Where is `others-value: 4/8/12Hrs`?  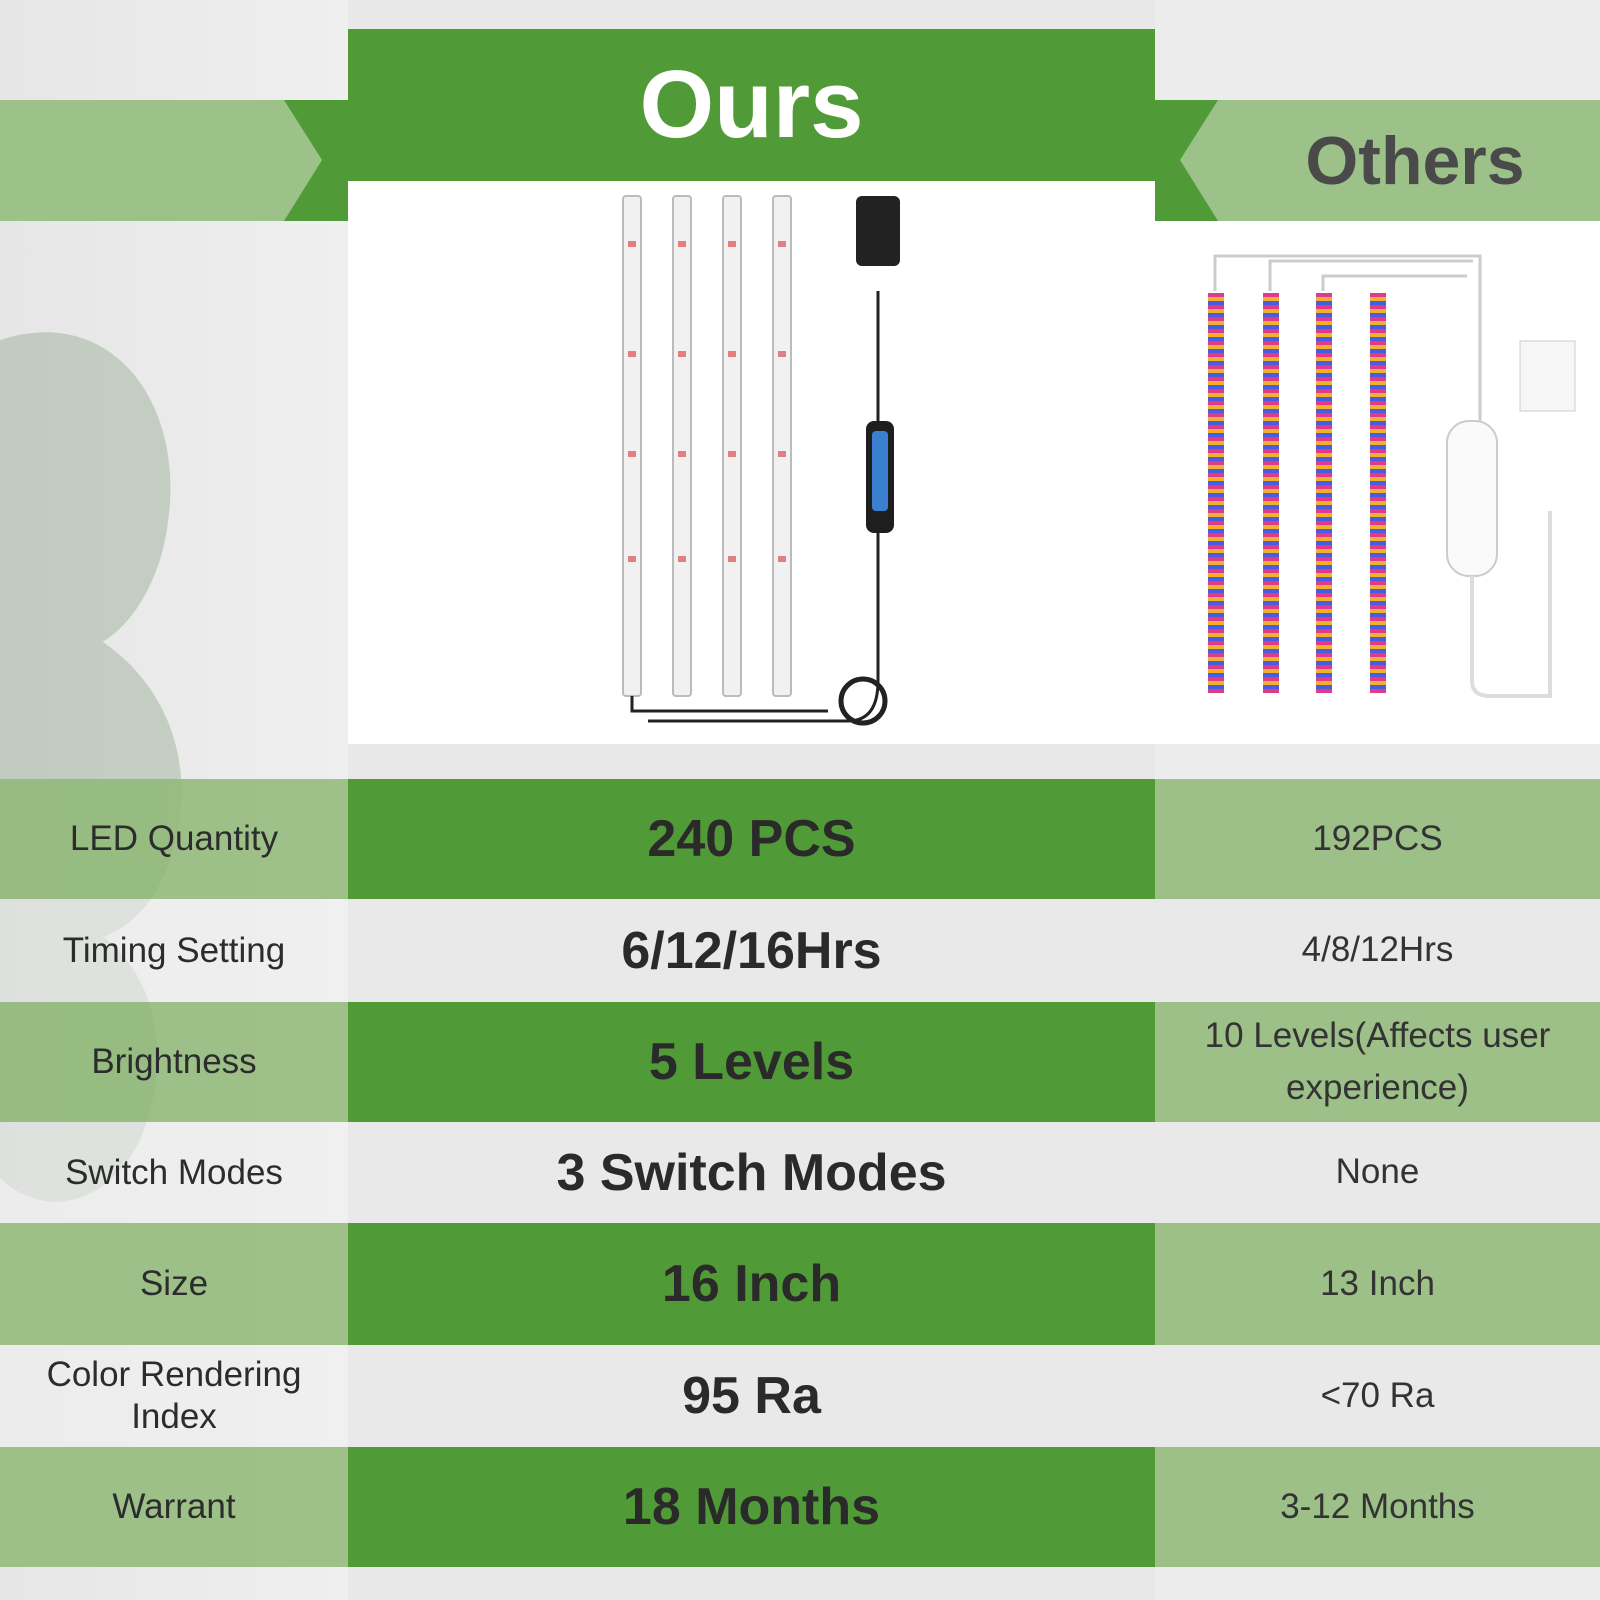 others-value: 4/8/12Hrs is located at coordinates (1377, 950).